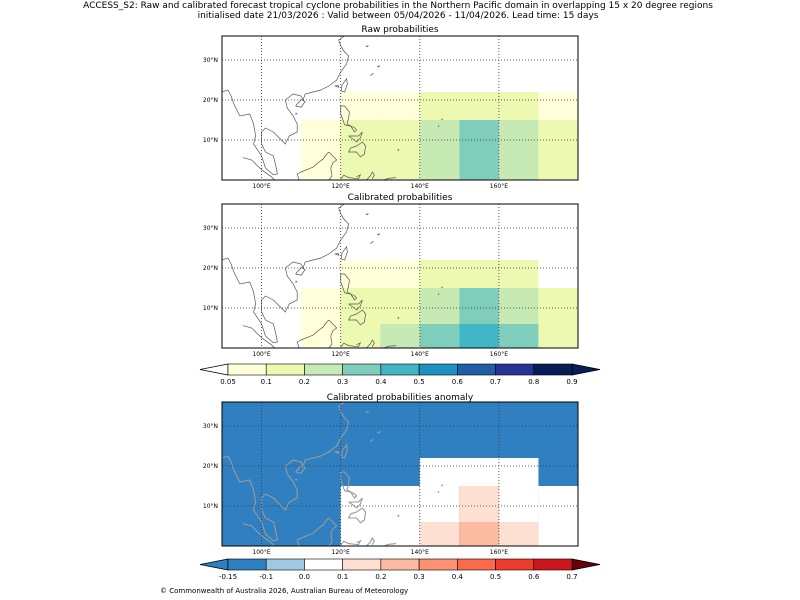 Image resolution: width=800 pixels, height=600 pixels. I want to click on y-tick-label: 20°N, so click(210, 268).